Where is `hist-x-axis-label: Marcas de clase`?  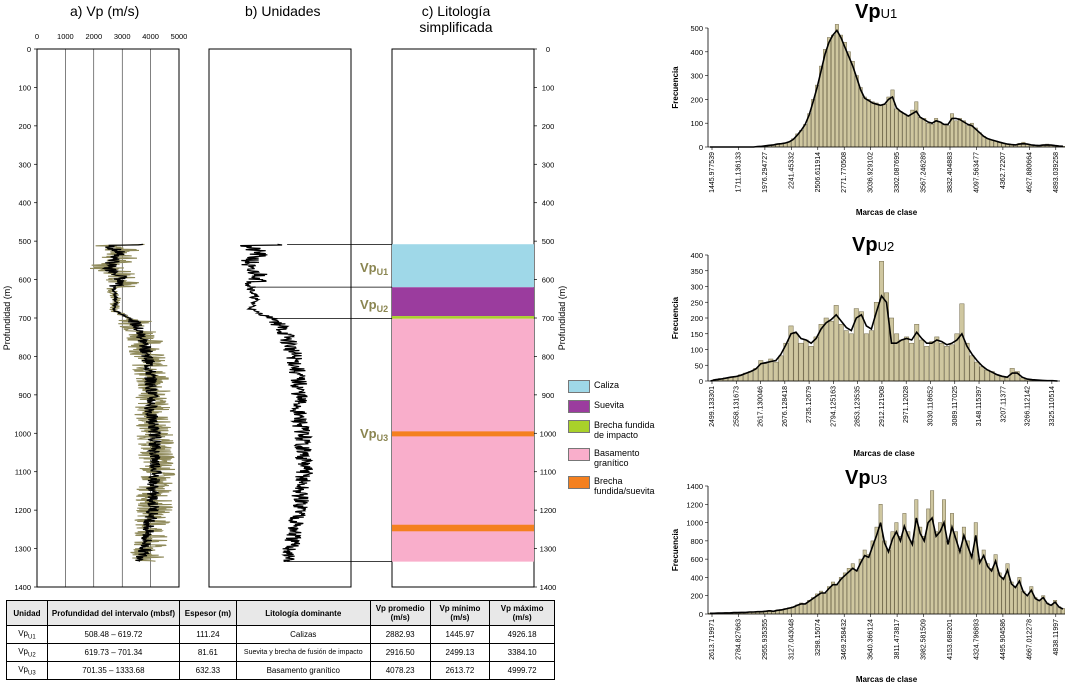 hist-x-axis-label: Marcas de clase is located at coordinates (887, 212).